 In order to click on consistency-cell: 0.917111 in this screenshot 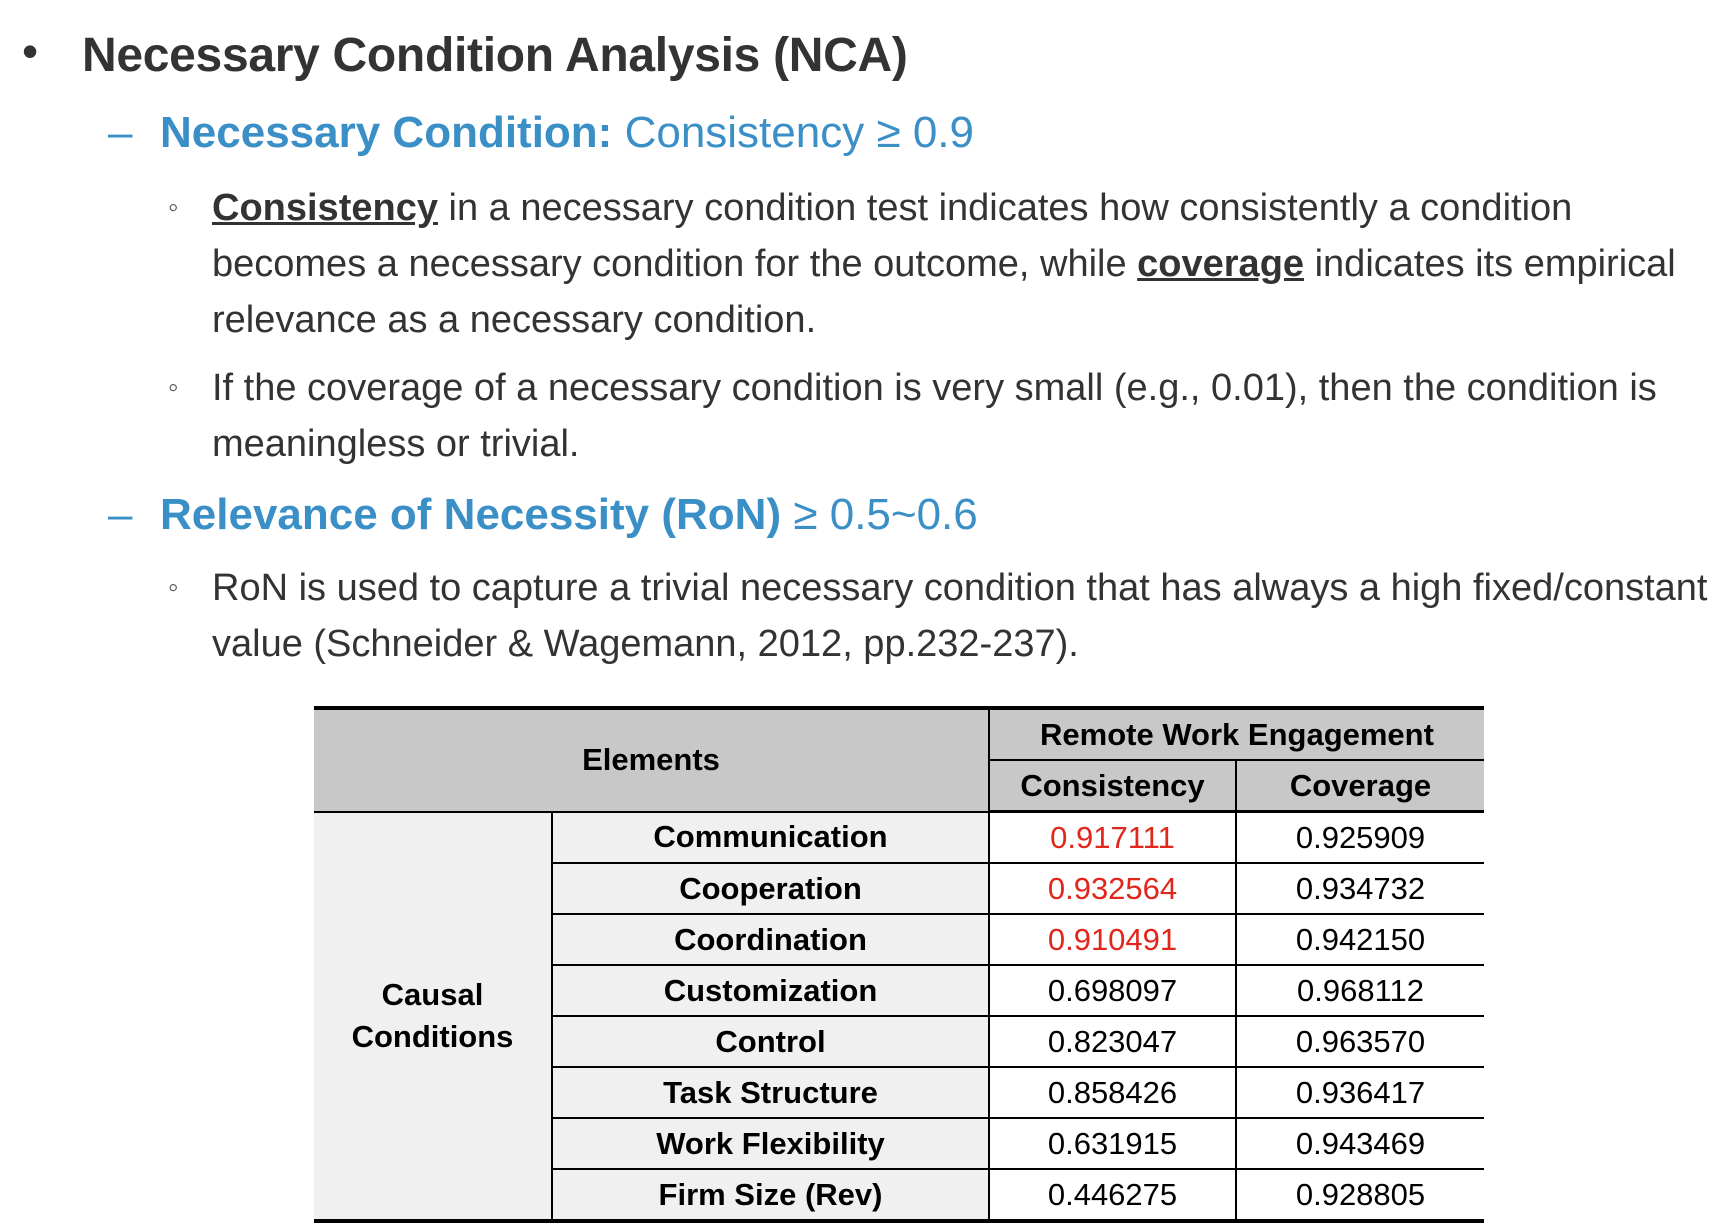, I will do `click(1113, 837)`.